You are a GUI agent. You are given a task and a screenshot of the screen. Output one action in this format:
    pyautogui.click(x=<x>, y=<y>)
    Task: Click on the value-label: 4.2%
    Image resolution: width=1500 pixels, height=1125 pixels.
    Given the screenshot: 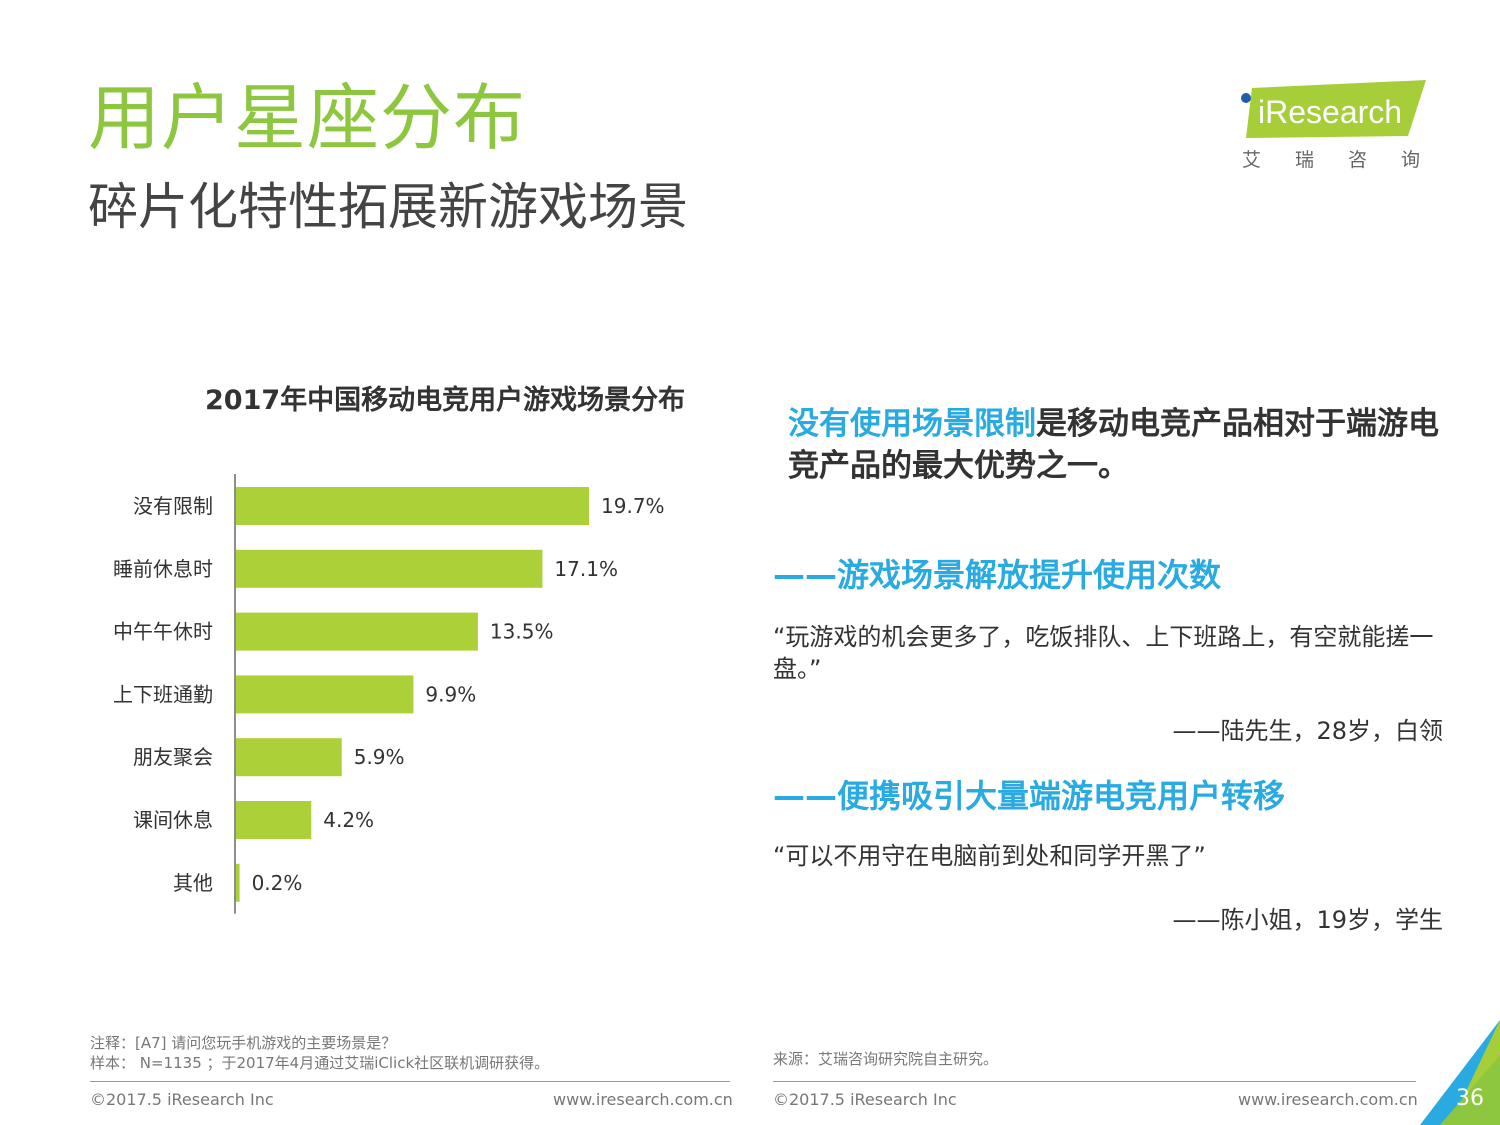 What is the action you would take?
    pyautogui.click(x=348, y=820)
    